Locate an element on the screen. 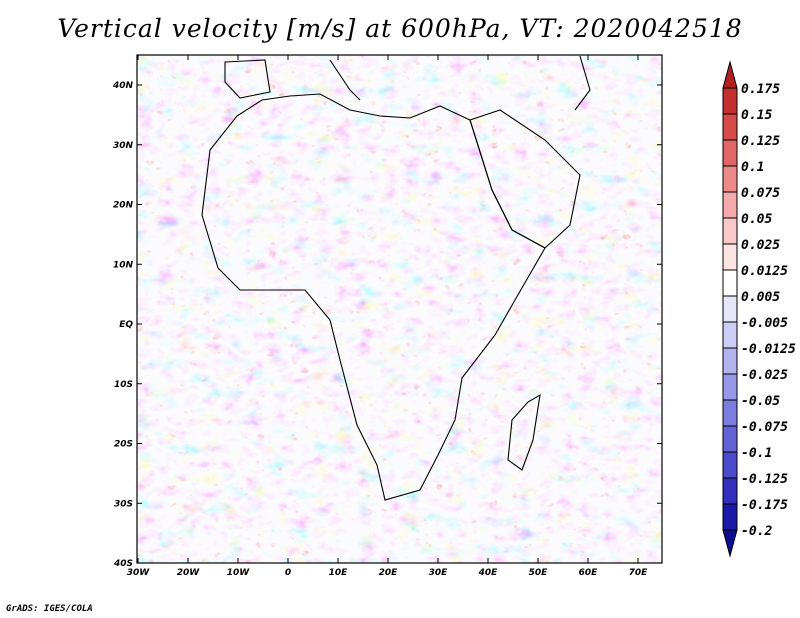 The width and height of the screenshot is (800, 618). y-tick-label: 20S is located at coordinates (123, 445).